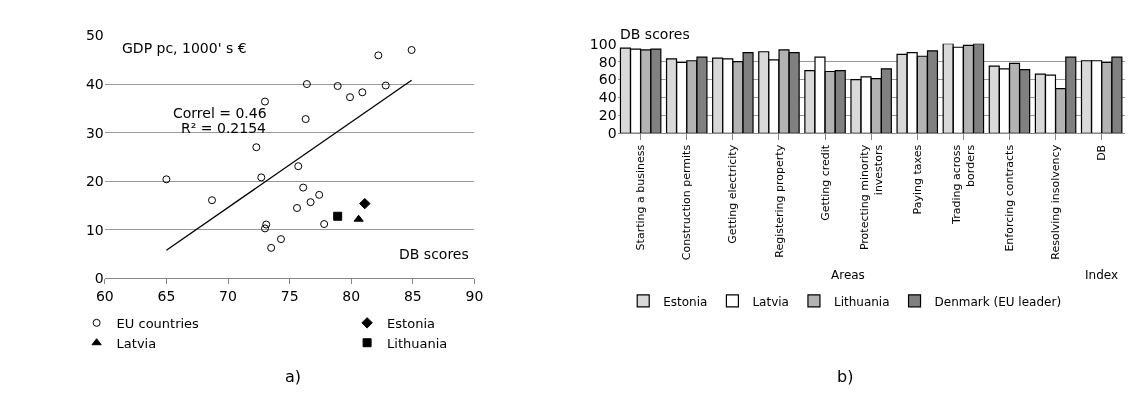 This screenshot has height=408, width=1145. Describe the element at coordinates (998, 301) in the screenshot. I see `legend-label: Denmark (EU leader)` at that location.